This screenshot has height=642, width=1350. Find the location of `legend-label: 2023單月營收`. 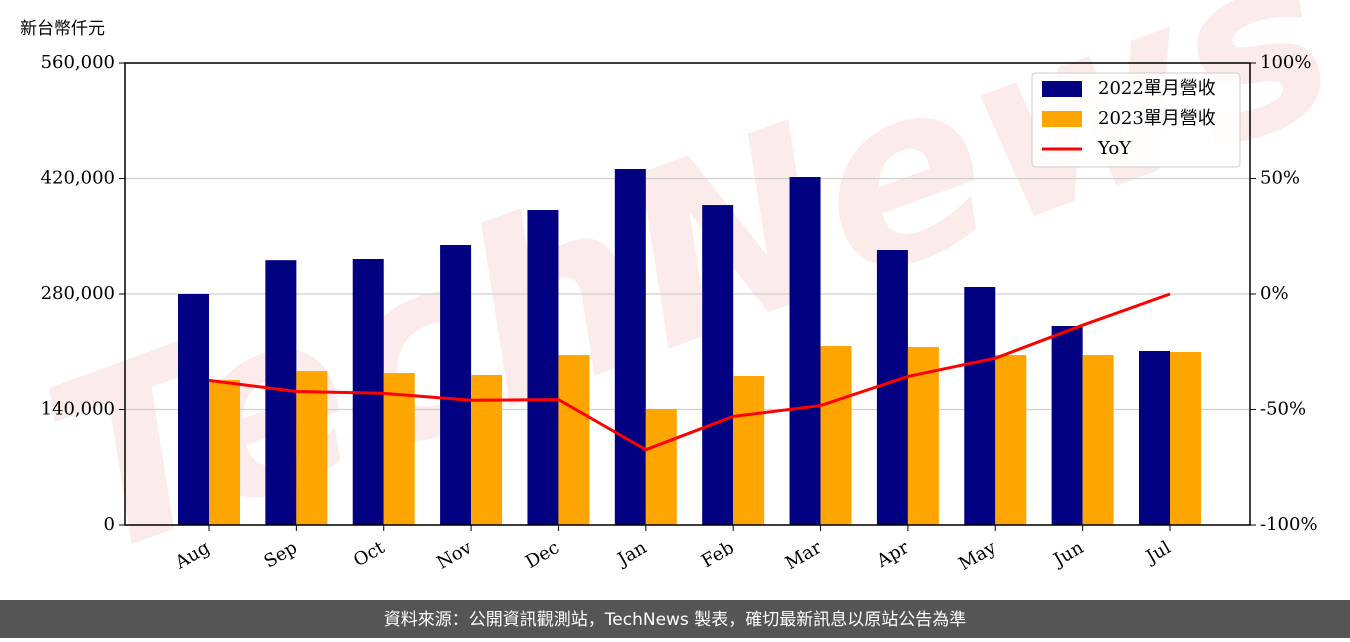

legend-label: 2023單月營收 is located at coordinates (1157, 118).